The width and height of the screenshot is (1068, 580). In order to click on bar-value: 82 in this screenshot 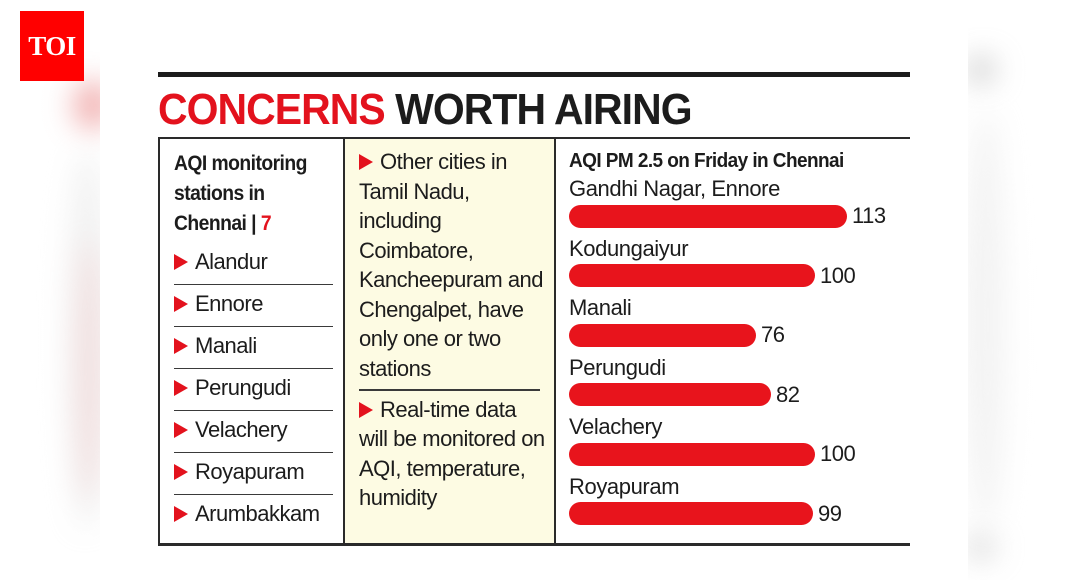, I will do `click(788, 394)`.